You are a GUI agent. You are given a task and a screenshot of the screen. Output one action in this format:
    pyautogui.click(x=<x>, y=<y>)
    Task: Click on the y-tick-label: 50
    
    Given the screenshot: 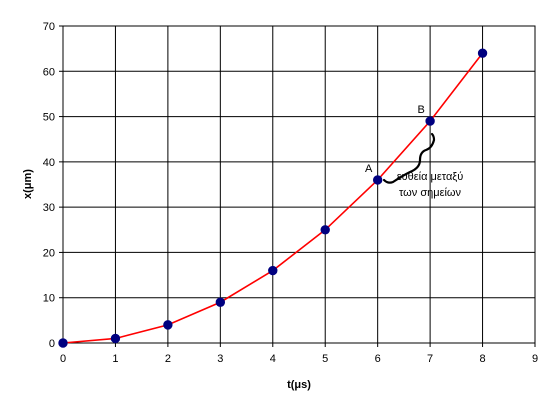 What is the action you would take?
    pyautogui.click(x=49, y=118)
    